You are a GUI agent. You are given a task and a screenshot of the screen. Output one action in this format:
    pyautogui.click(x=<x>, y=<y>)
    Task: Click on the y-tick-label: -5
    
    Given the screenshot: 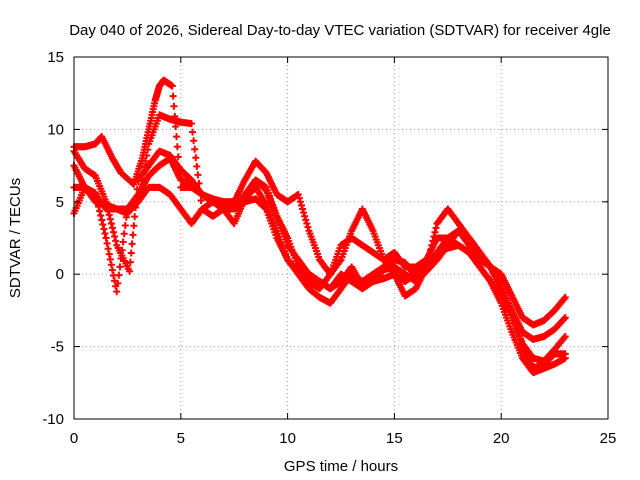 What is the action you would take?
    pyautogui.click(x=57, y=347)
    